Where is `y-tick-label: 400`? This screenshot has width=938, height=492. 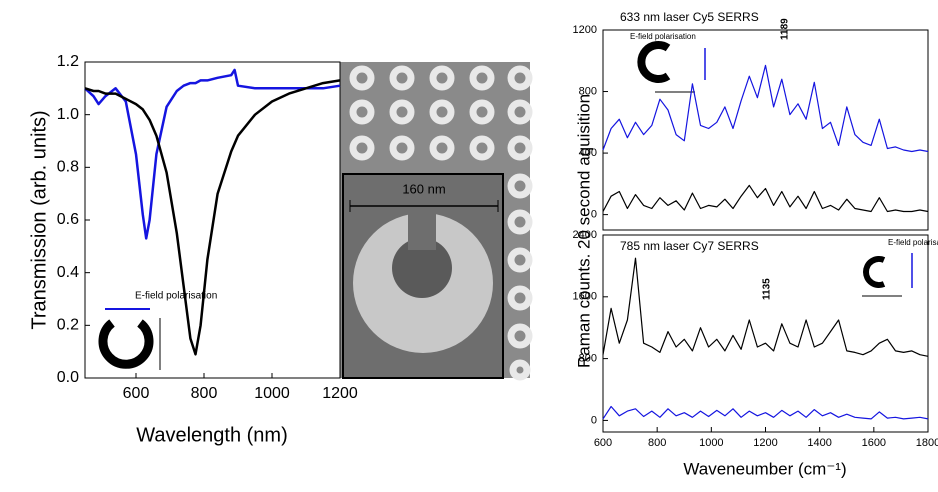
y-tick-label: 400 is located at coordinates (588, 153).